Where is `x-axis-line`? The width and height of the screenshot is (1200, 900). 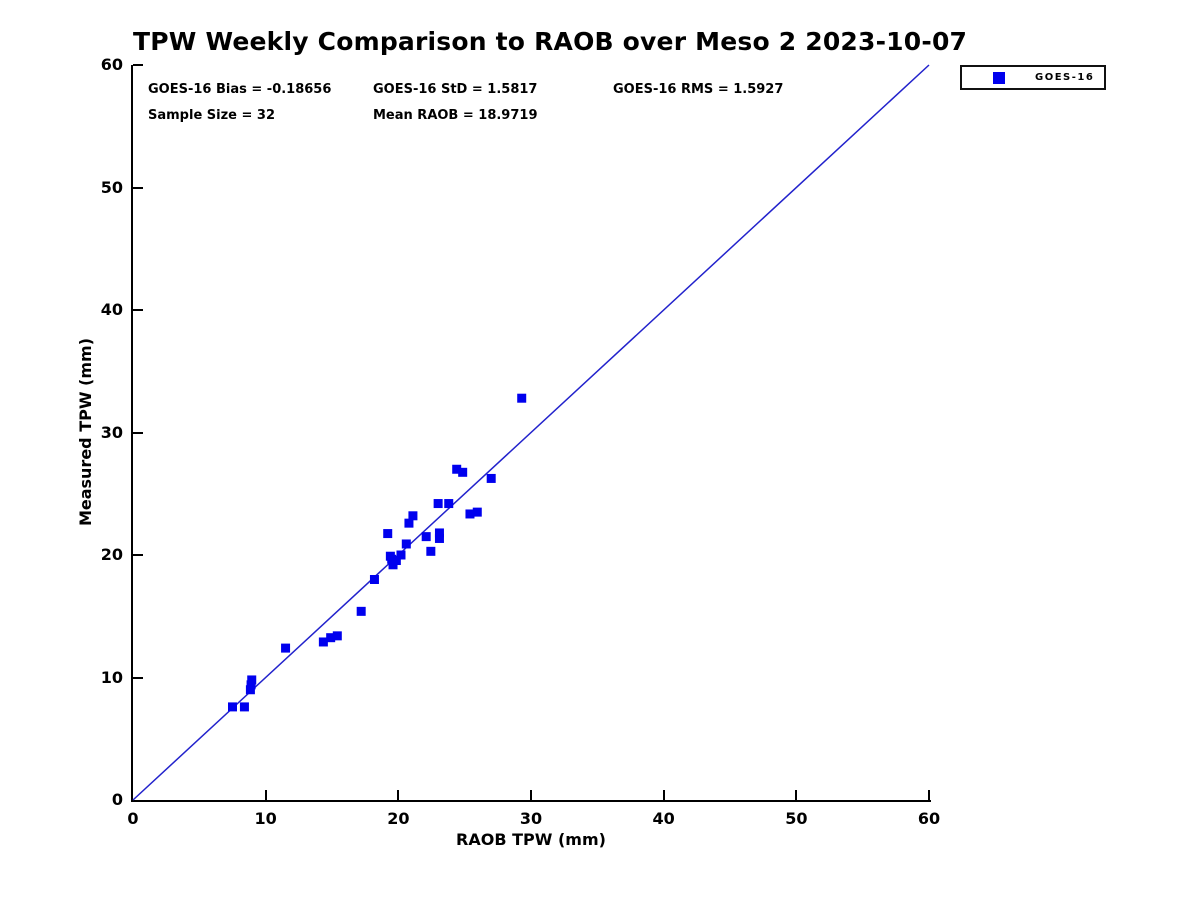 x-axis-line is located at coordinates (531, 801).